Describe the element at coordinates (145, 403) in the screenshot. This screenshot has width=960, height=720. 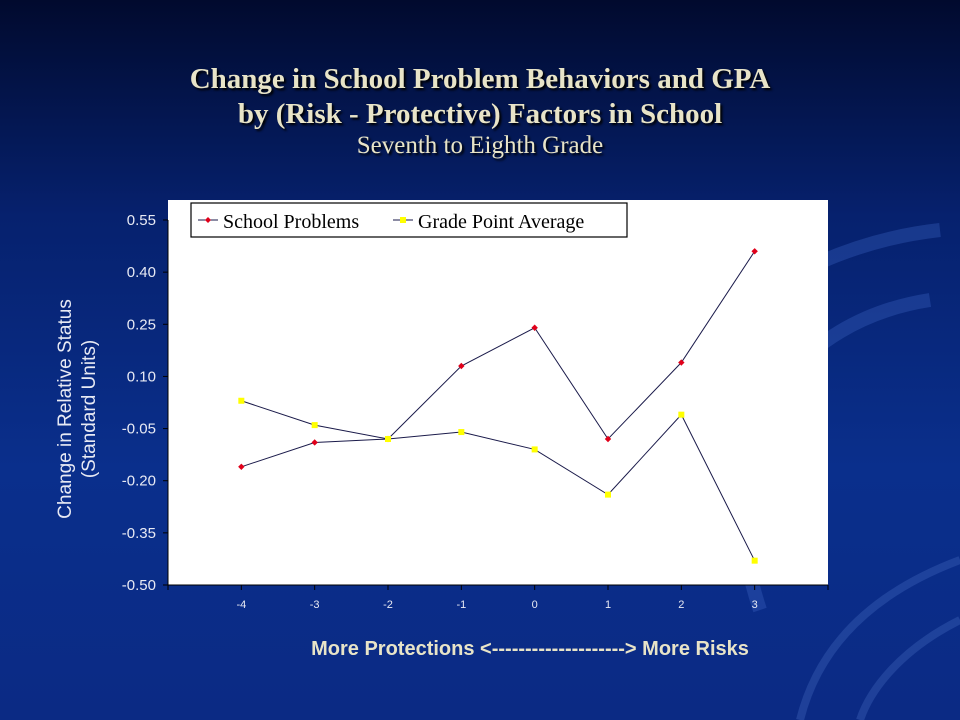
I see `y-axis-ticks: 0.55 0.40 0.25 0.10 -0.05 -0.20 -0.35 -0.50` at that location.